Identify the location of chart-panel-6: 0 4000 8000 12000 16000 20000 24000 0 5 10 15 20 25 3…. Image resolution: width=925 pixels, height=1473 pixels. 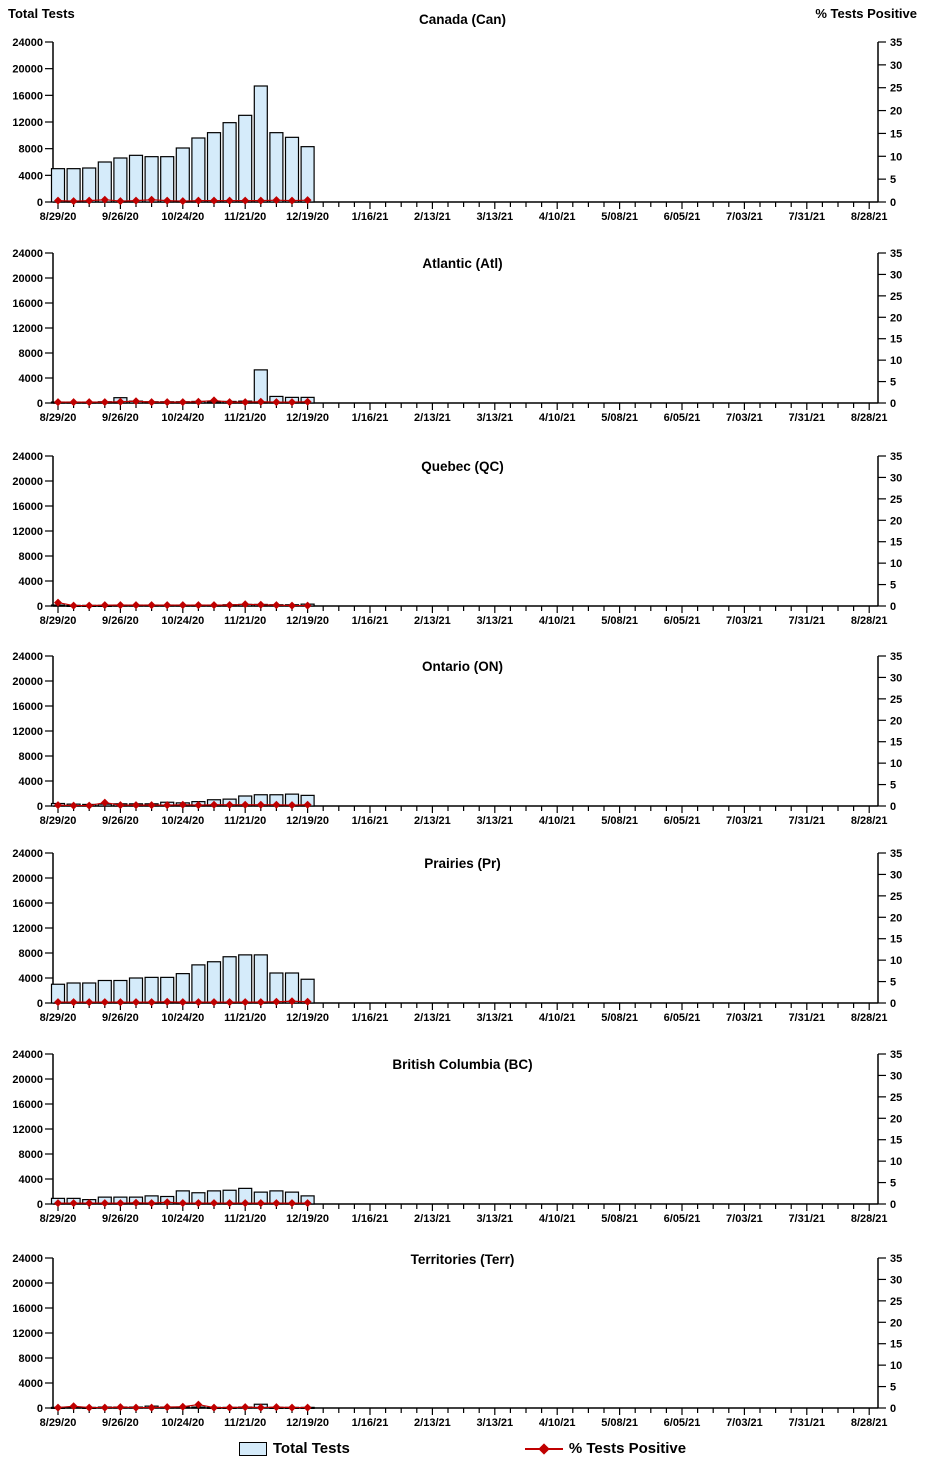
(457, 1137).